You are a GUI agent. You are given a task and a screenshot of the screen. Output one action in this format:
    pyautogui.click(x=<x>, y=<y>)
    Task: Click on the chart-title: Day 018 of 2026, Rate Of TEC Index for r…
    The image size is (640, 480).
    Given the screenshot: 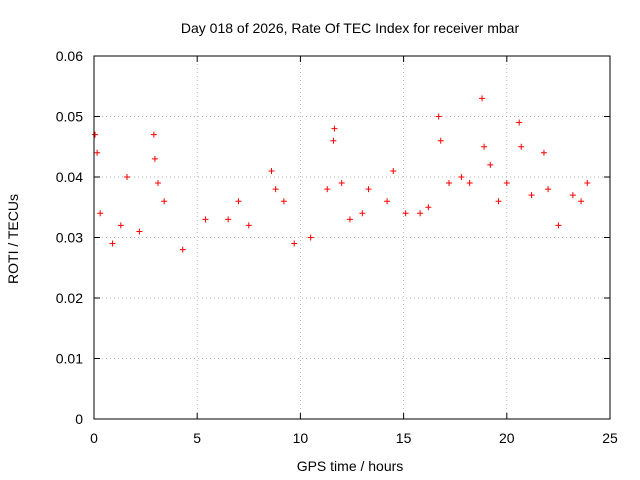 What is the action you would take?
    pyautogui.click(x=350, y=28)
    